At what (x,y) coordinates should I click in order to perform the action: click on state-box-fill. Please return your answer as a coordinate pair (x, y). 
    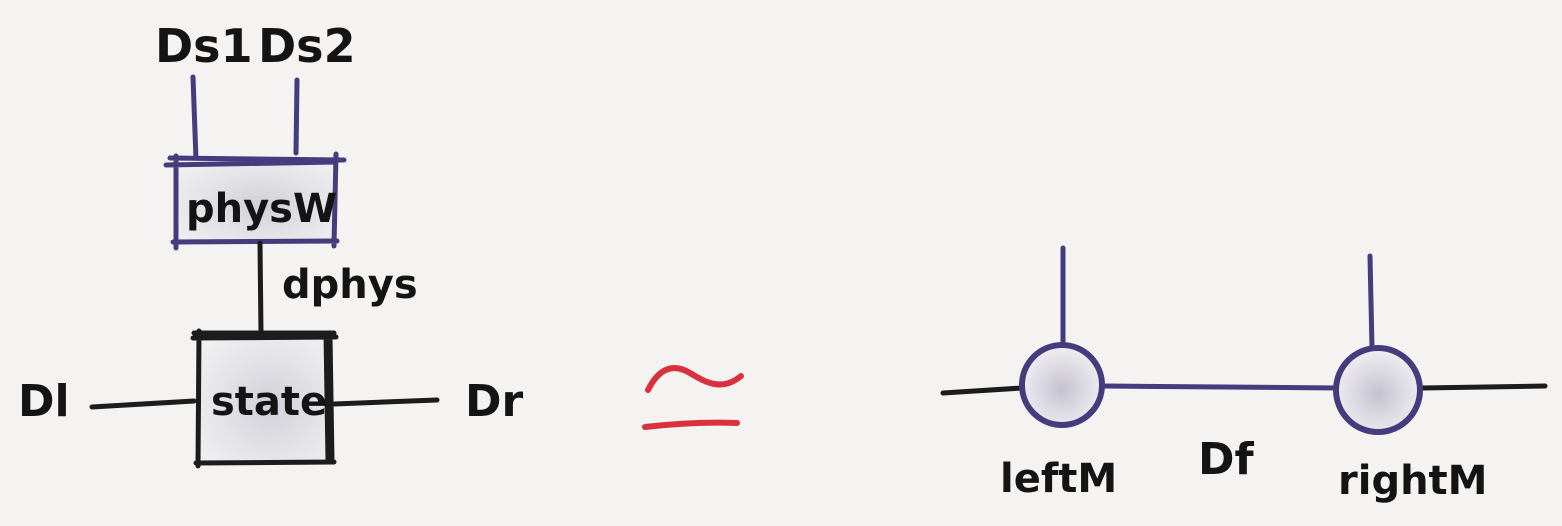
    Looking at the image, I should click on (264, 399).